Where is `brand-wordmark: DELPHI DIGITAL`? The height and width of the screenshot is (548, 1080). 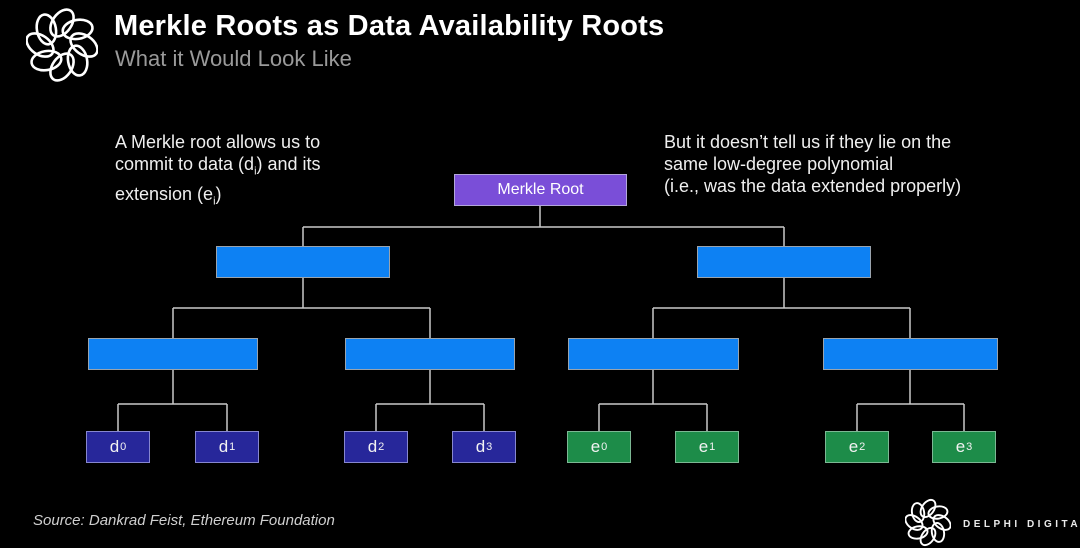
brand-wordmark: DELPHI DIGITAL is located at coordinates (1021, 524).